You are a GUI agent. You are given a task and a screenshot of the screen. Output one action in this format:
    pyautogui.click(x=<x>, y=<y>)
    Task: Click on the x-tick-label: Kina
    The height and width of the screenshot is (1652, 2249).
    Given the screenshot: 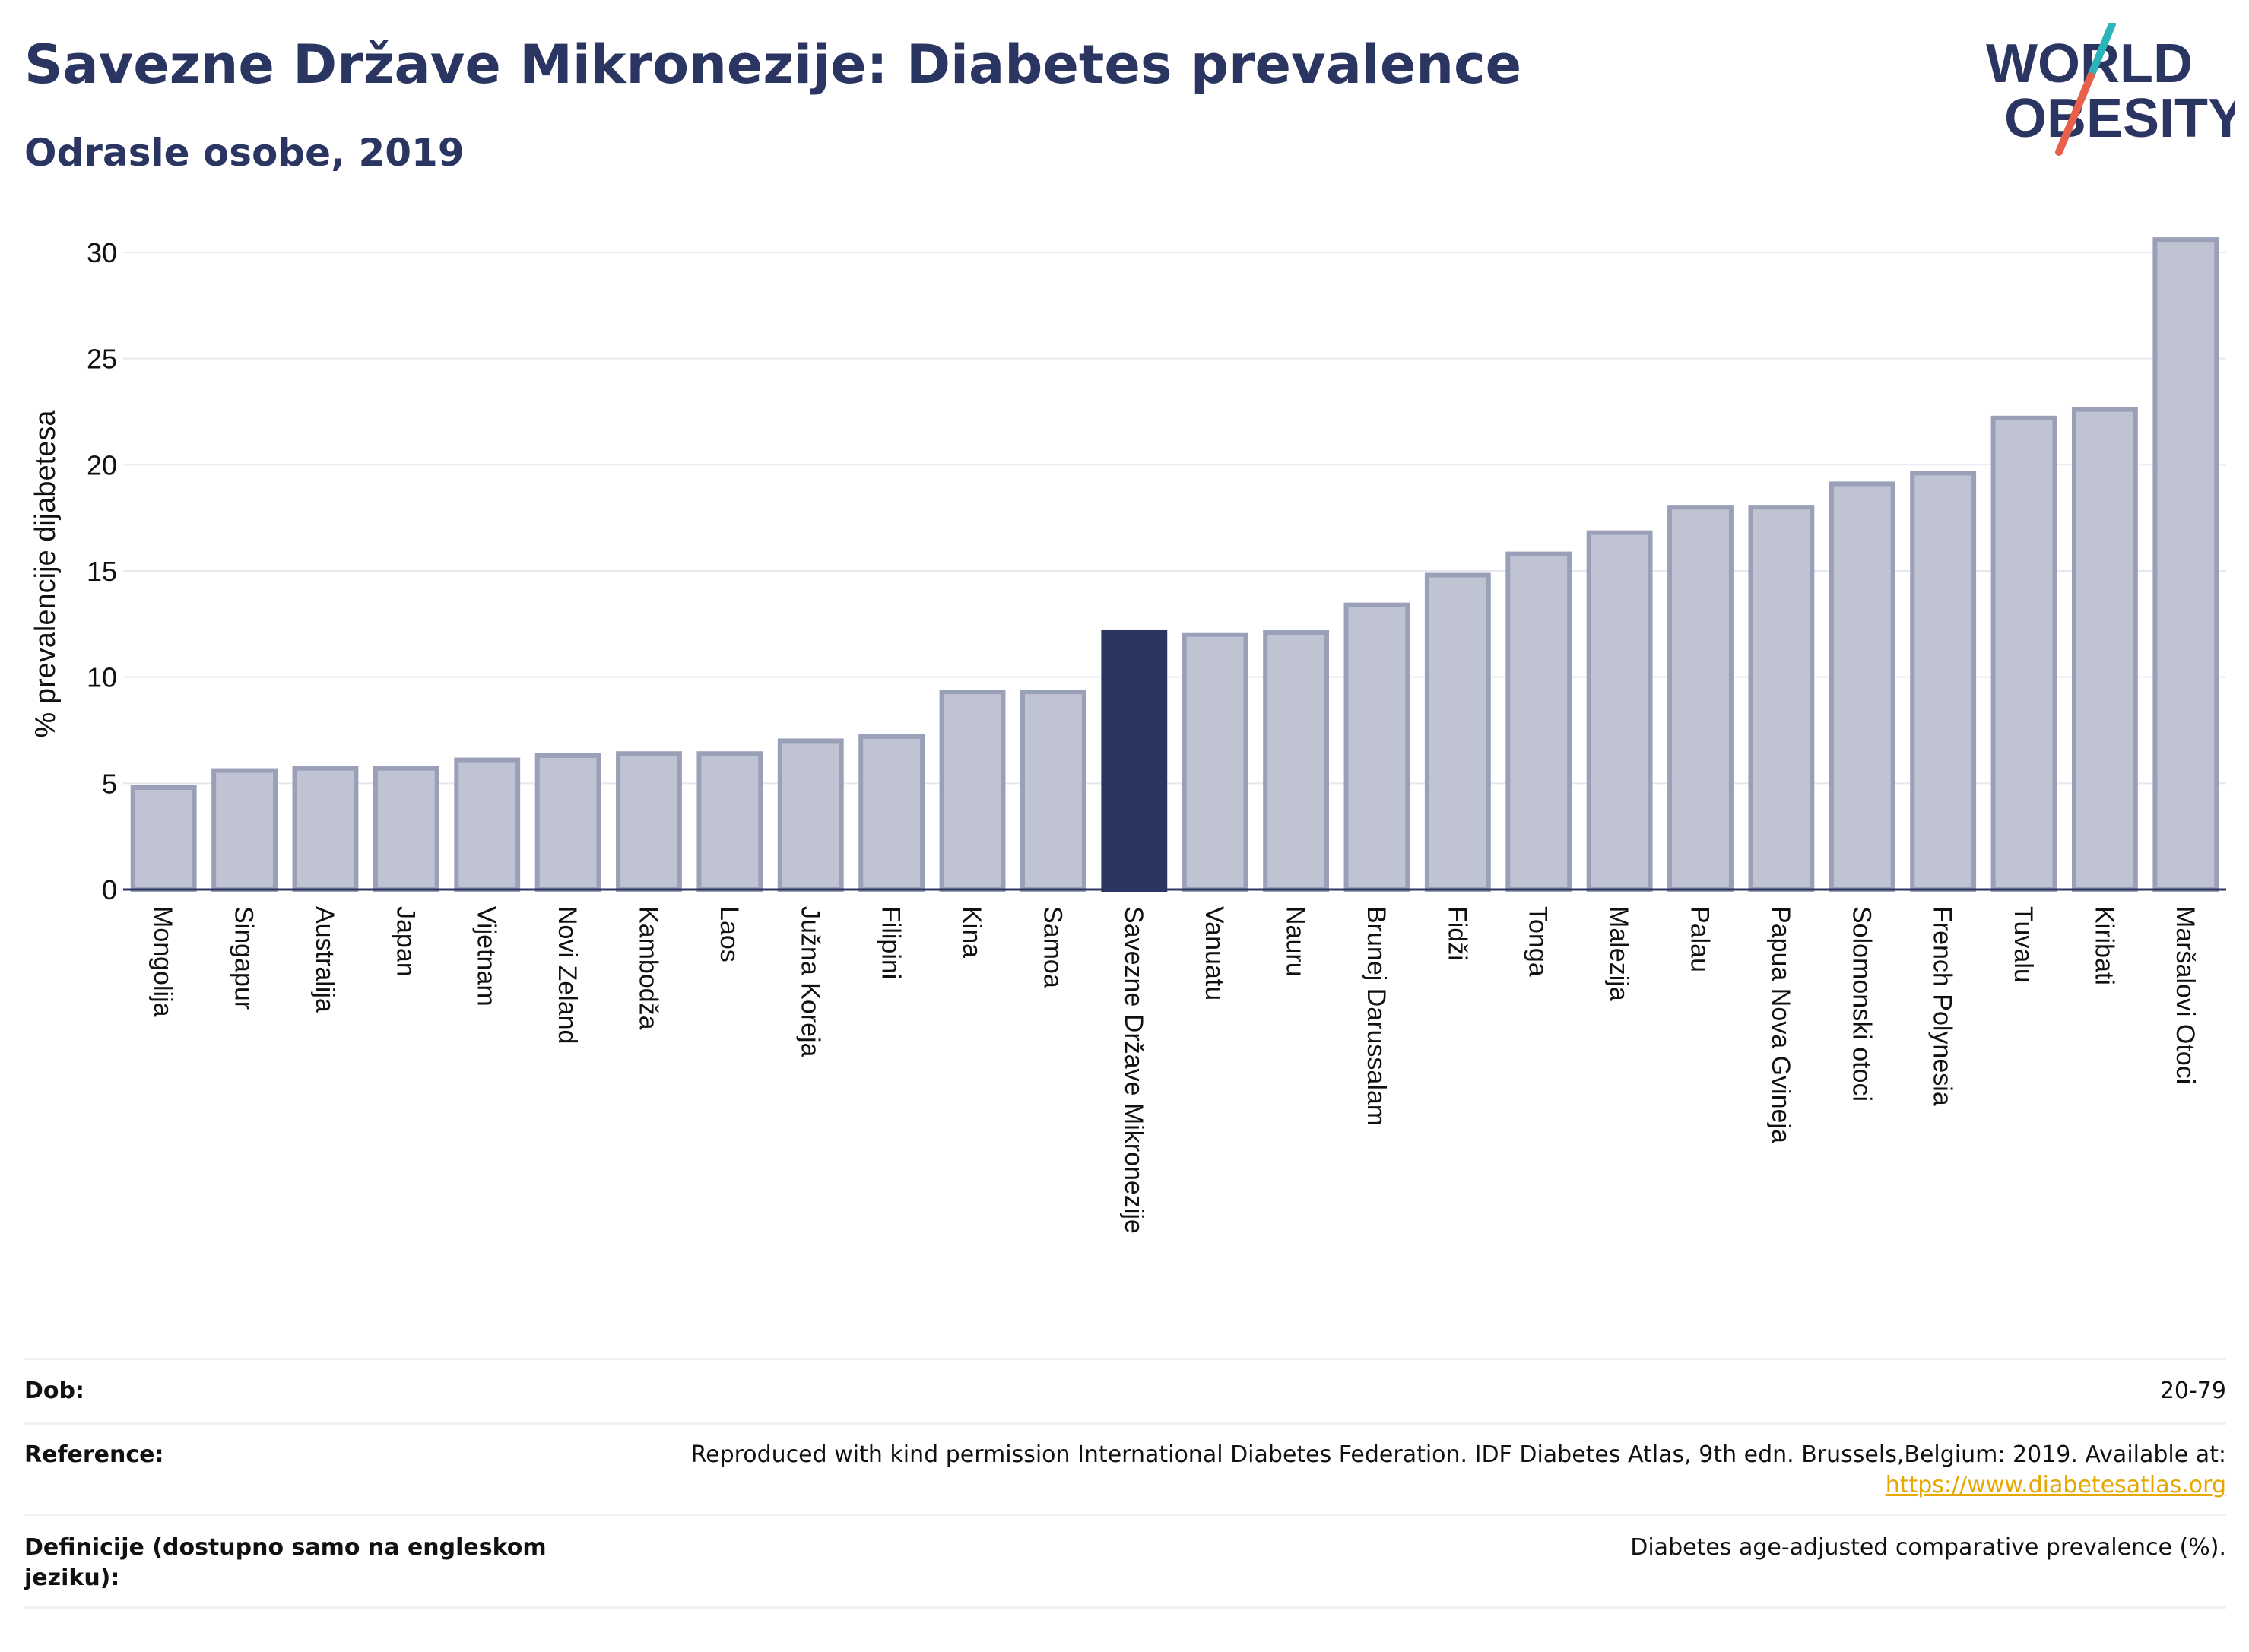 What is the action you would take?
    pyautogui.click(x=971, y=932)
    